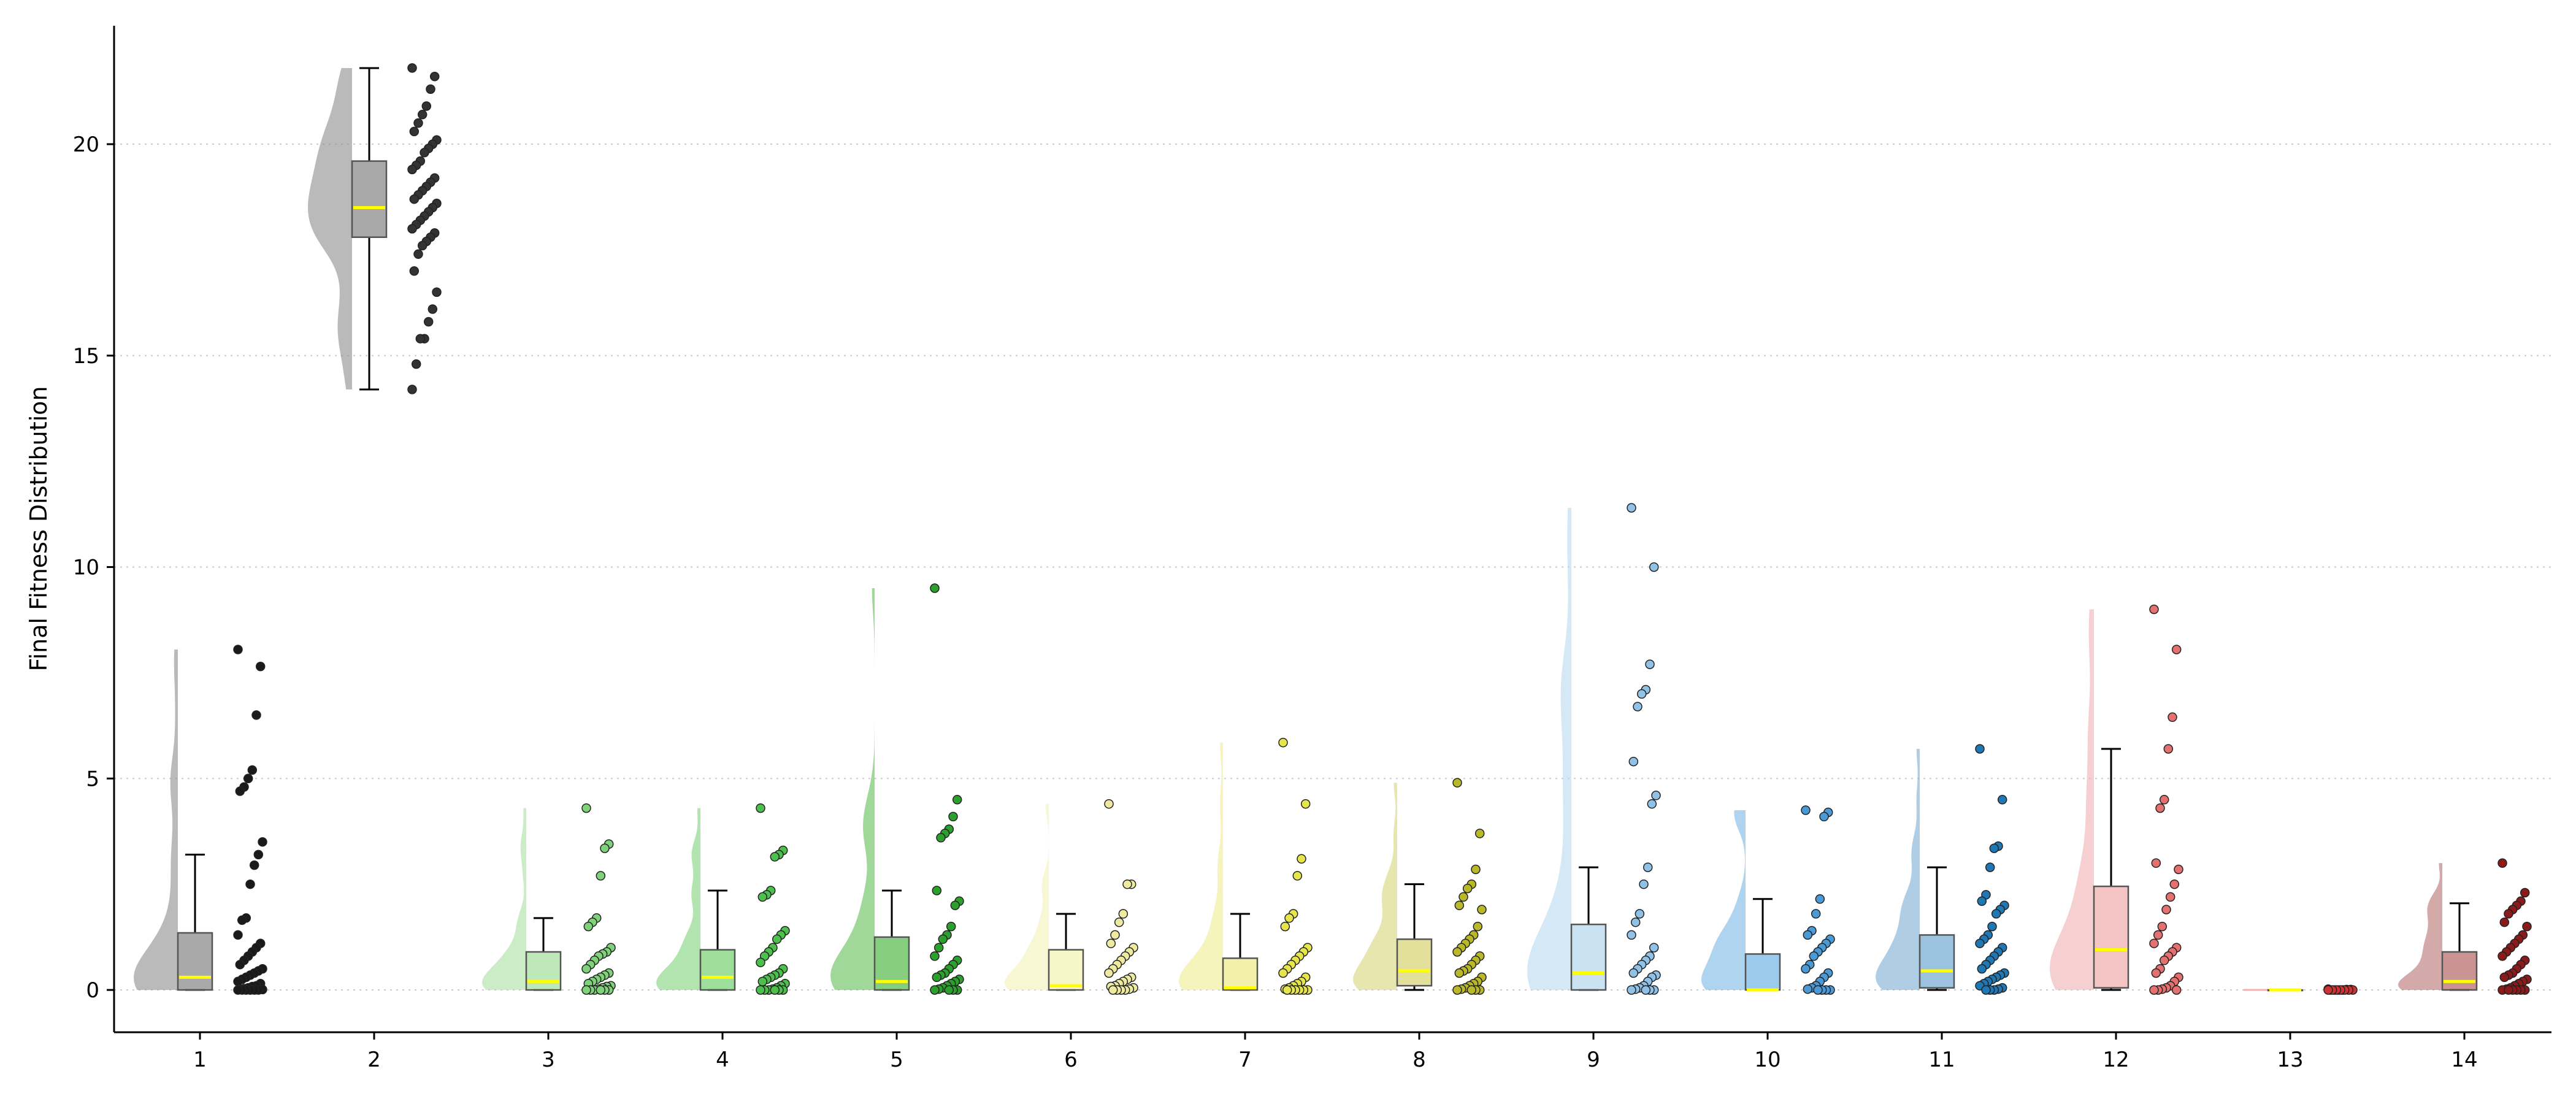 This screenshot has height=1104, width=2576. I want to click on x-tick-label: 8, so click(1419, 1060).